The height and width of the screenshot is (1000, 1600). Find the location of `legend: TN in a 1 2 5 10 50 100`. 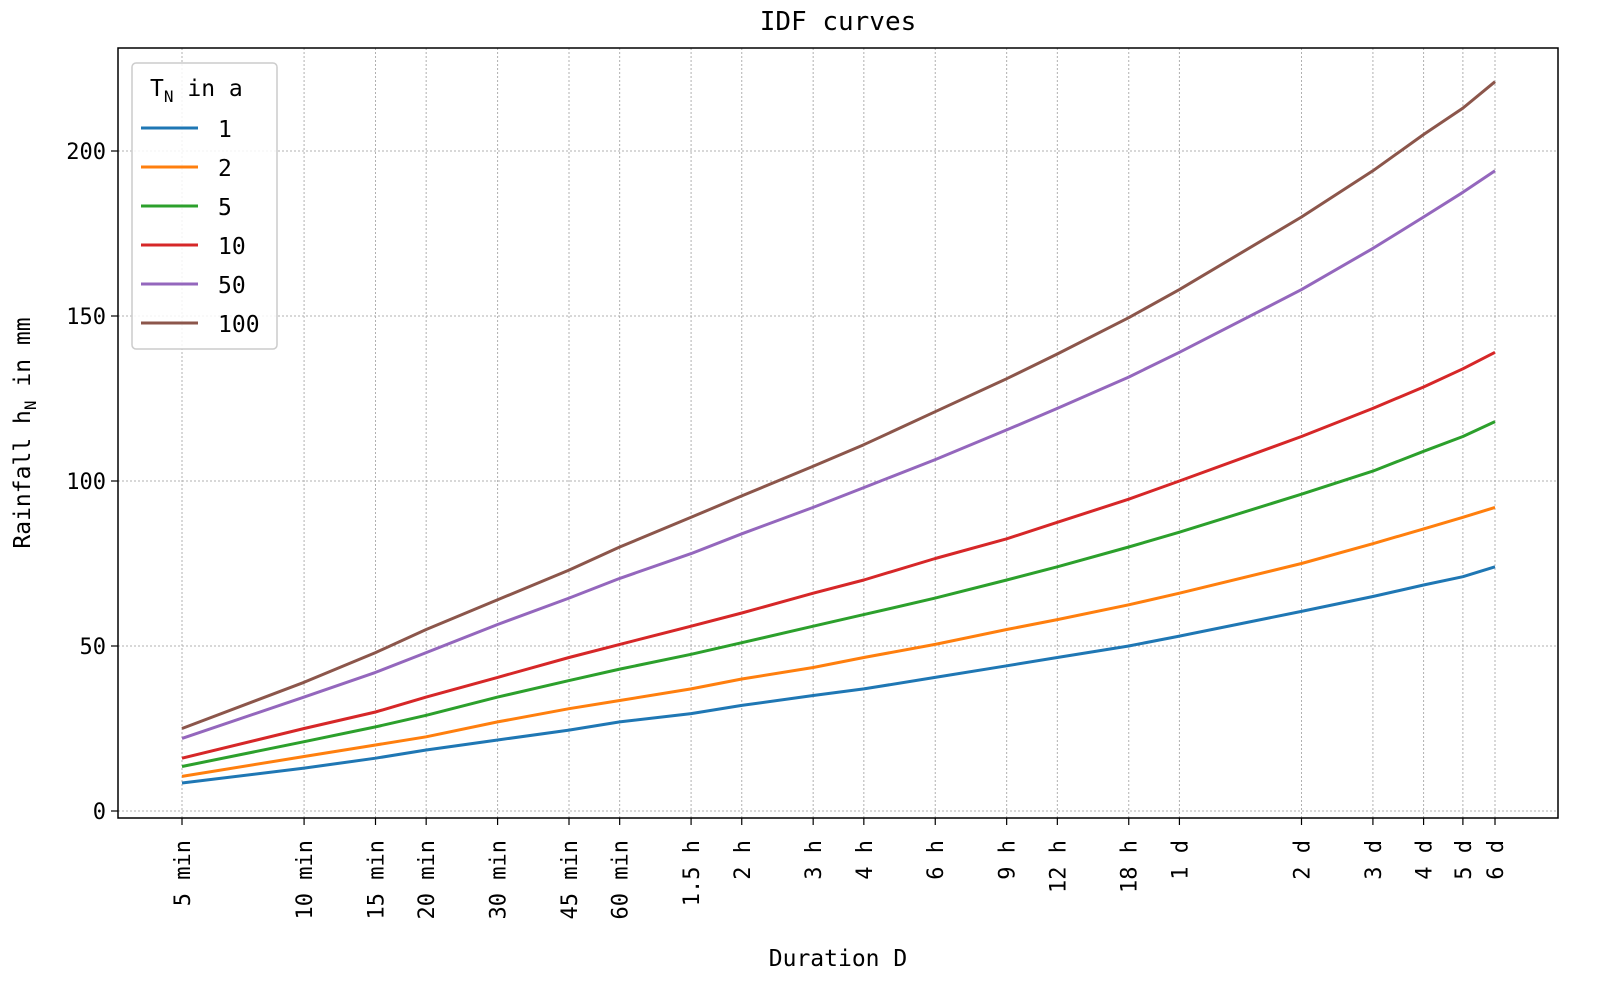

legend: TN in a 1 2 5 10 50 100 is located at coordinates (204, 206).